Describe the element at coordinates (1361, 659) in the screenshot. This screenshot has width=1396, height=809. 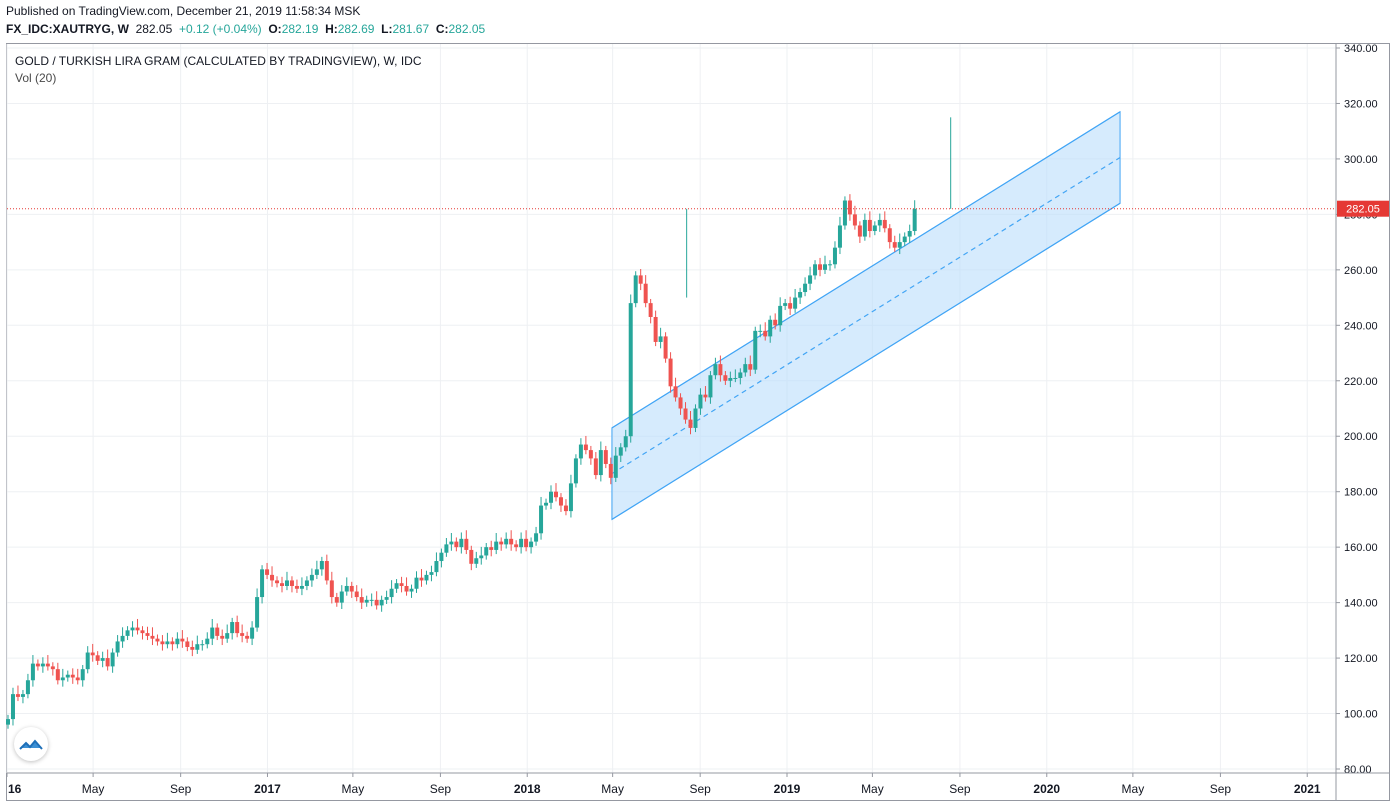
I see `y-tick-label: 120.00` at that location.